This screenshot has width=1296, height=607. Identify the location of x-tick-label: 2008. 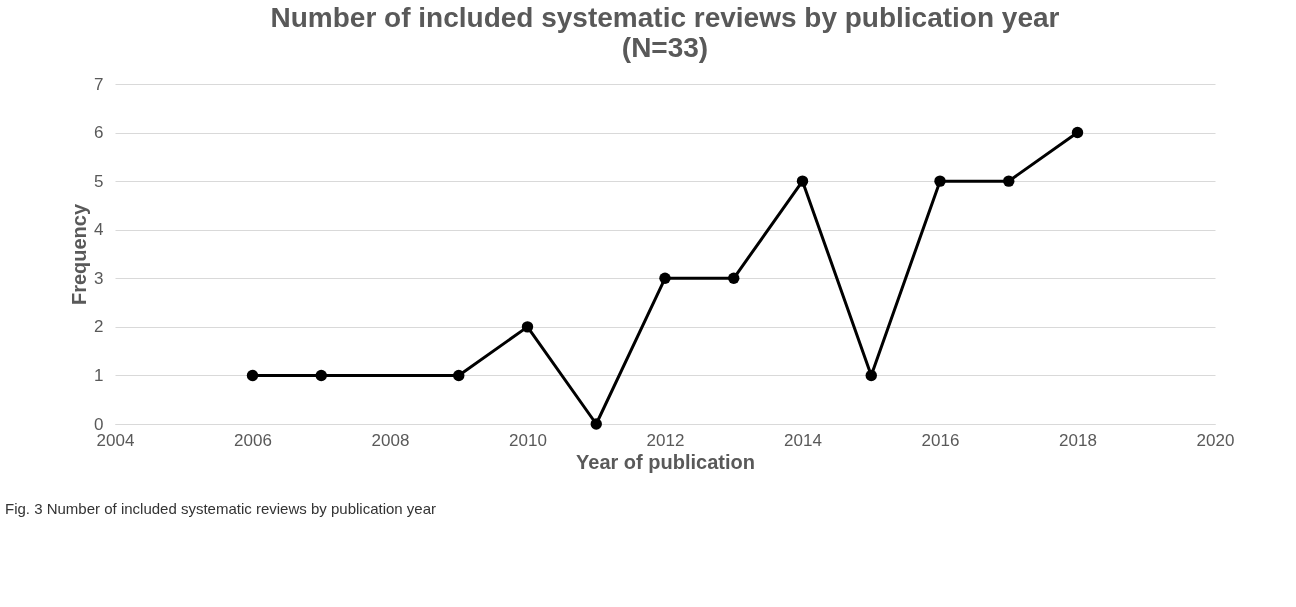
(390, 440).